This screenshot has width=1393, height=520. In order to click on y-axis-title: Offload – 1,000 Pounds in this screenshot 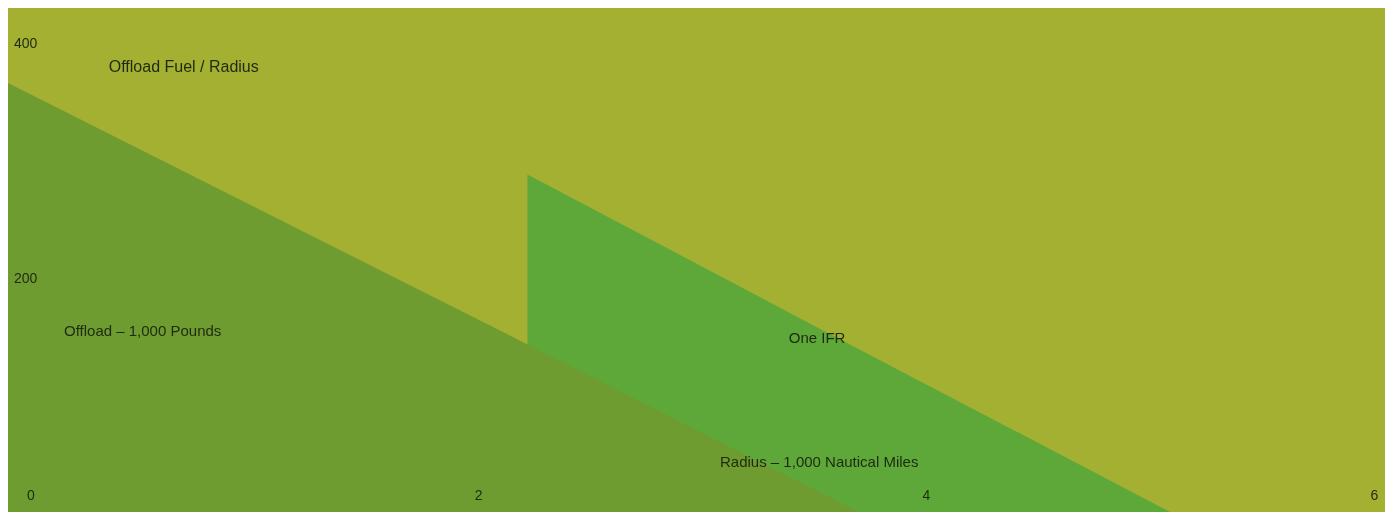, I will do `click(142, 331)`.